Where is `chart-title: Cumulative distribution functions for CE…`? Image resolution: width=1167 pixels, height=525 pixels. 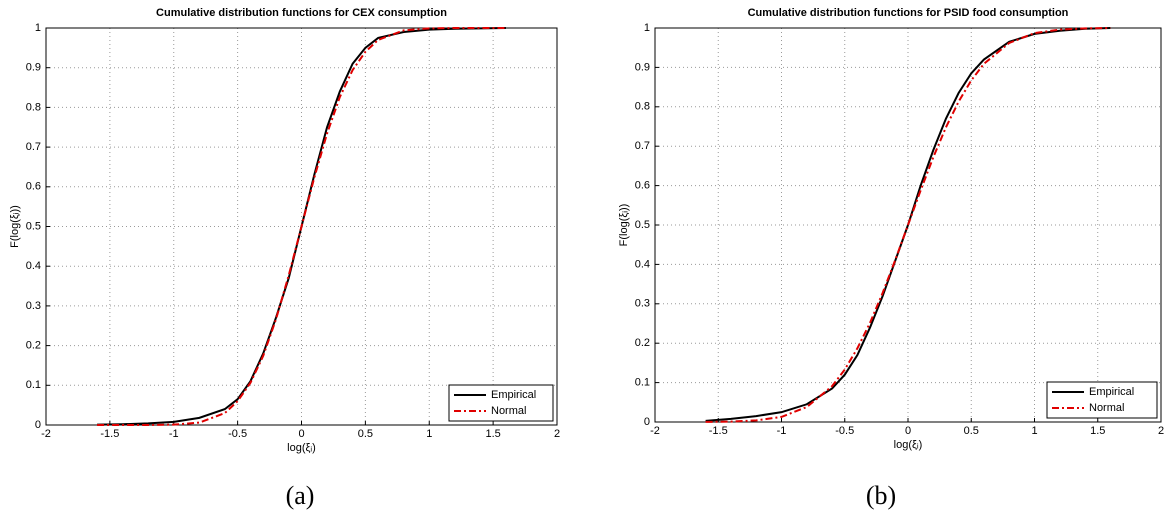 chart-title: Cumulative distribution functions for CE… is located at coordinates (301, 13).